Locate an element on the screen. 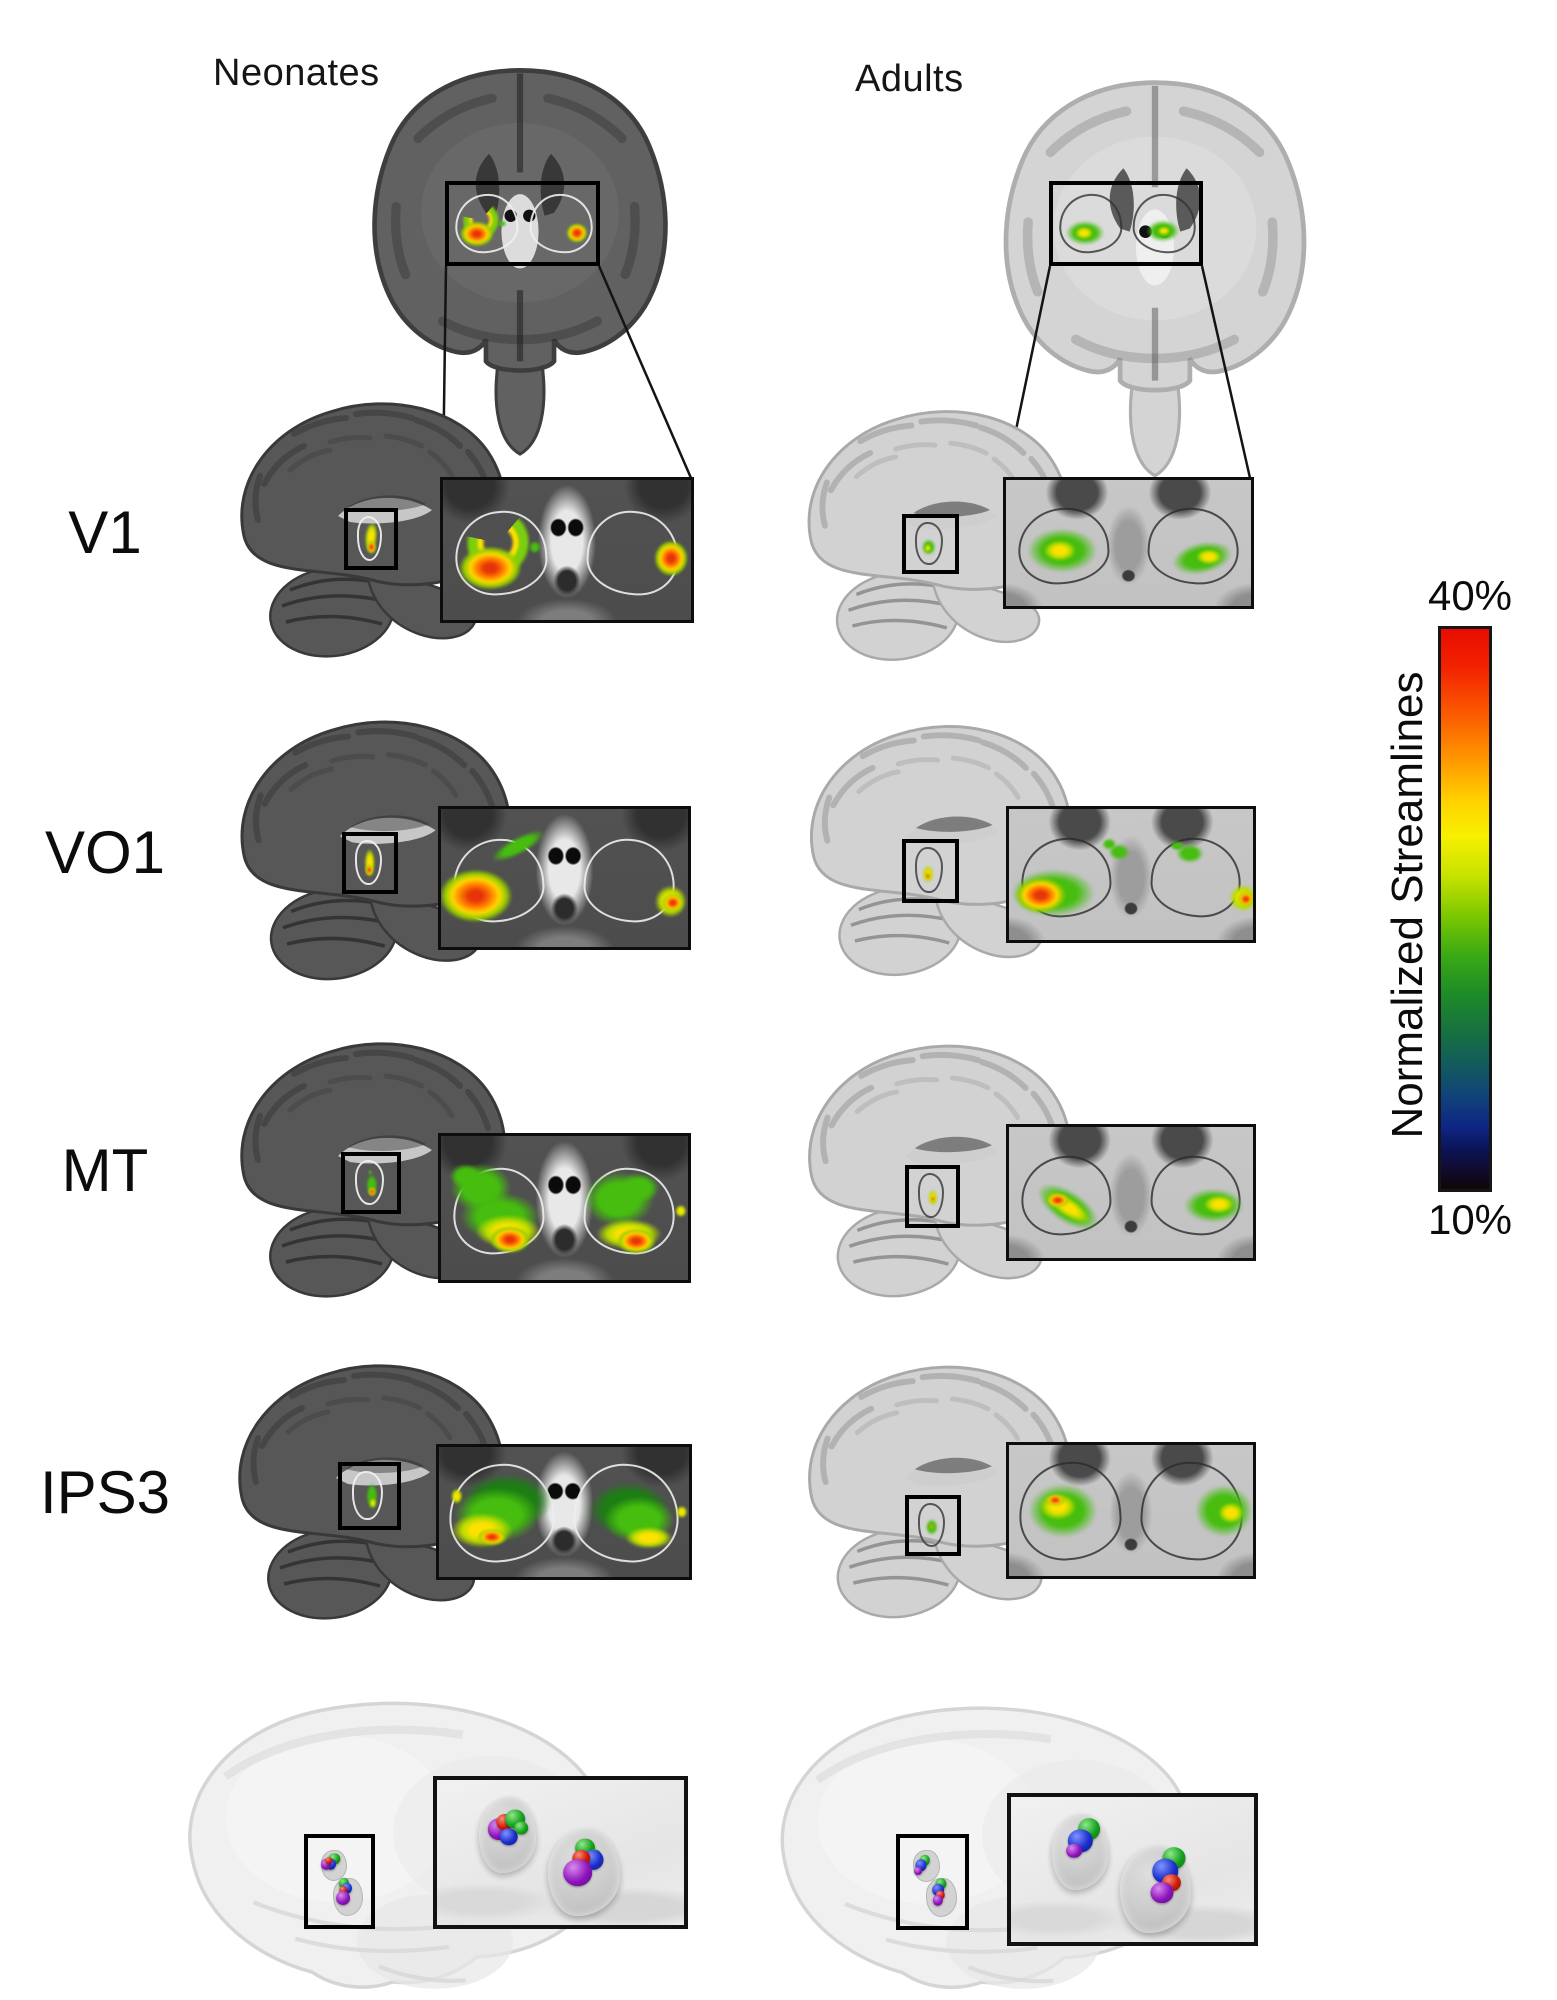 The height and width of the screenshot is (2000, 1557). v1-neonate-inset is located at coordinates (567, 550).